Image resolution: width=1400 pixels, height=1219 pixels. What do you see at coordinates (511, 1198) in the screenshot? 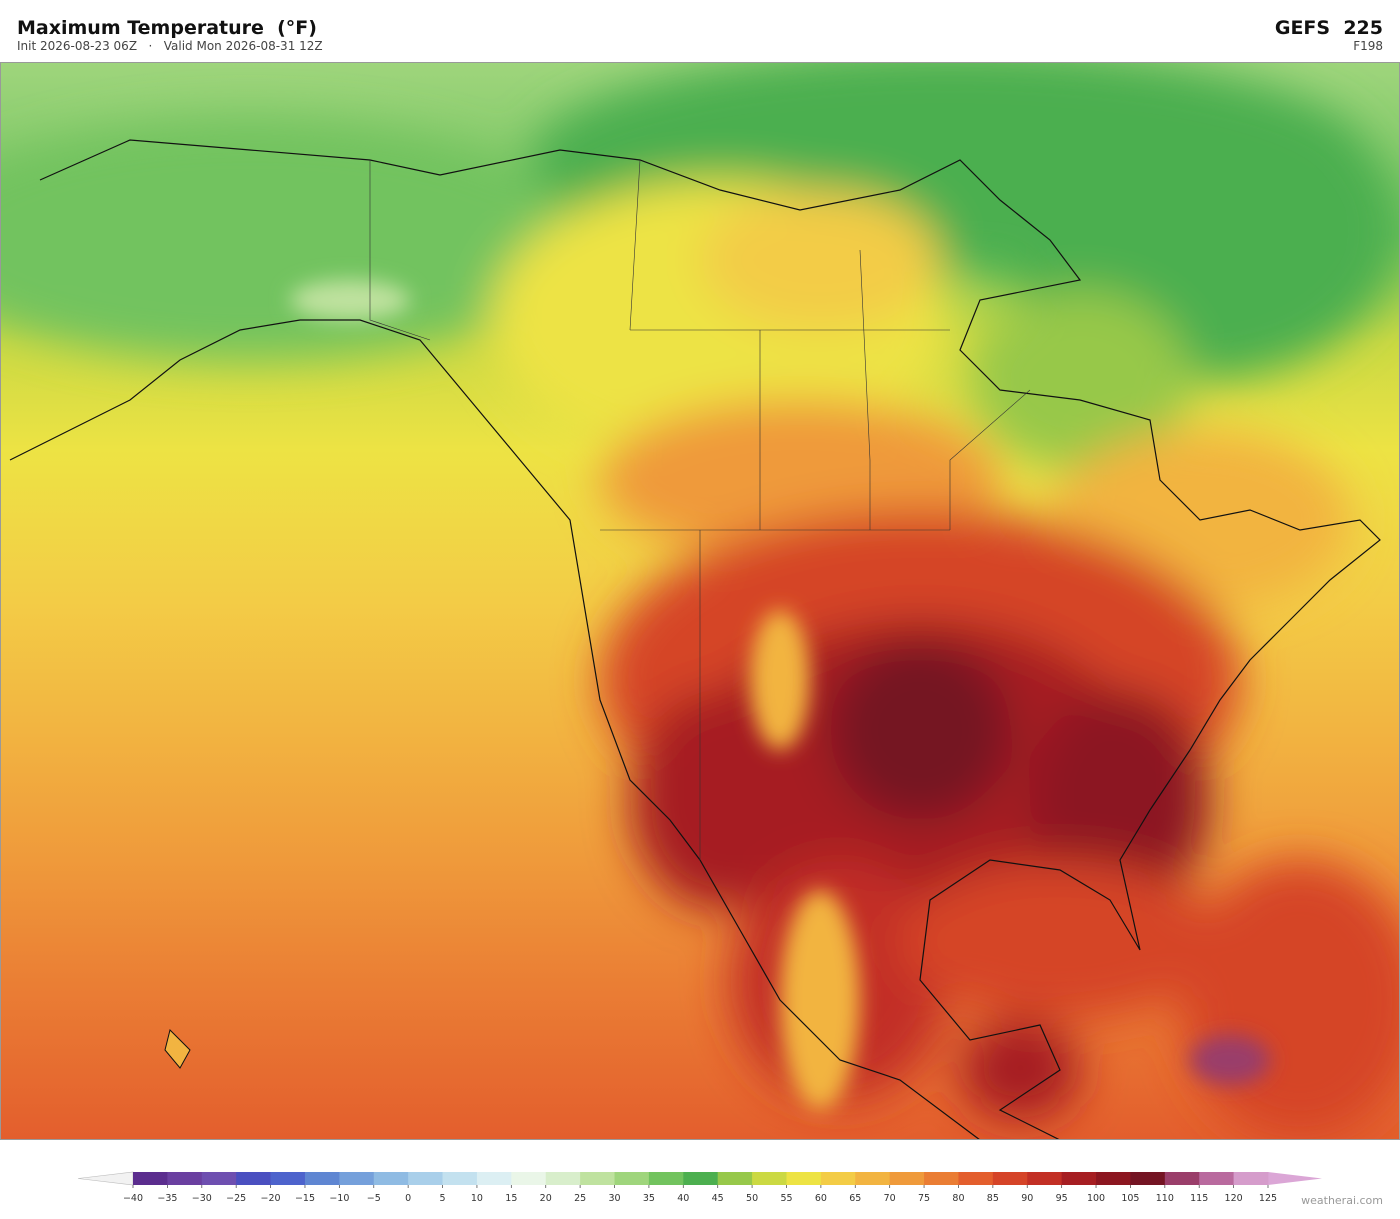
I see `colorbar-tick-label: 15` at bounding box center [511, 1198].